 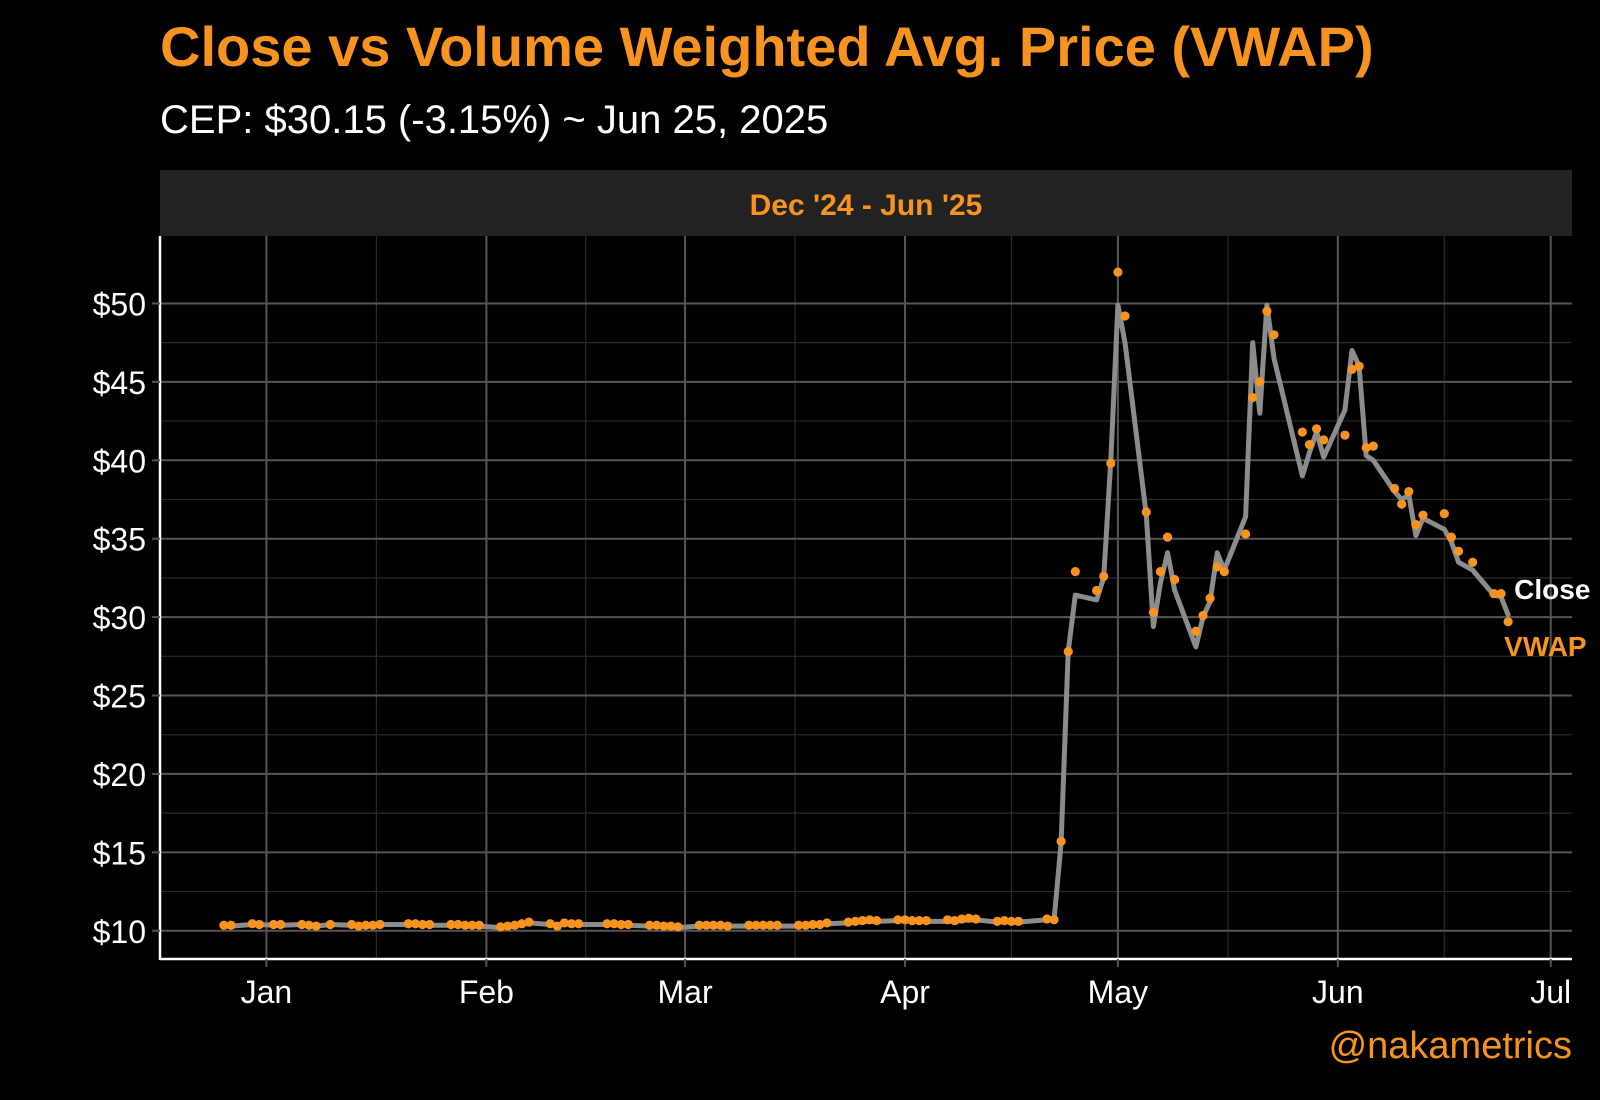 What do you see at coordinates (866, 205) in the screenshot?
I see `panel-strip-label: Dec '24 - Jun '25` at bounding box center [866, 205].